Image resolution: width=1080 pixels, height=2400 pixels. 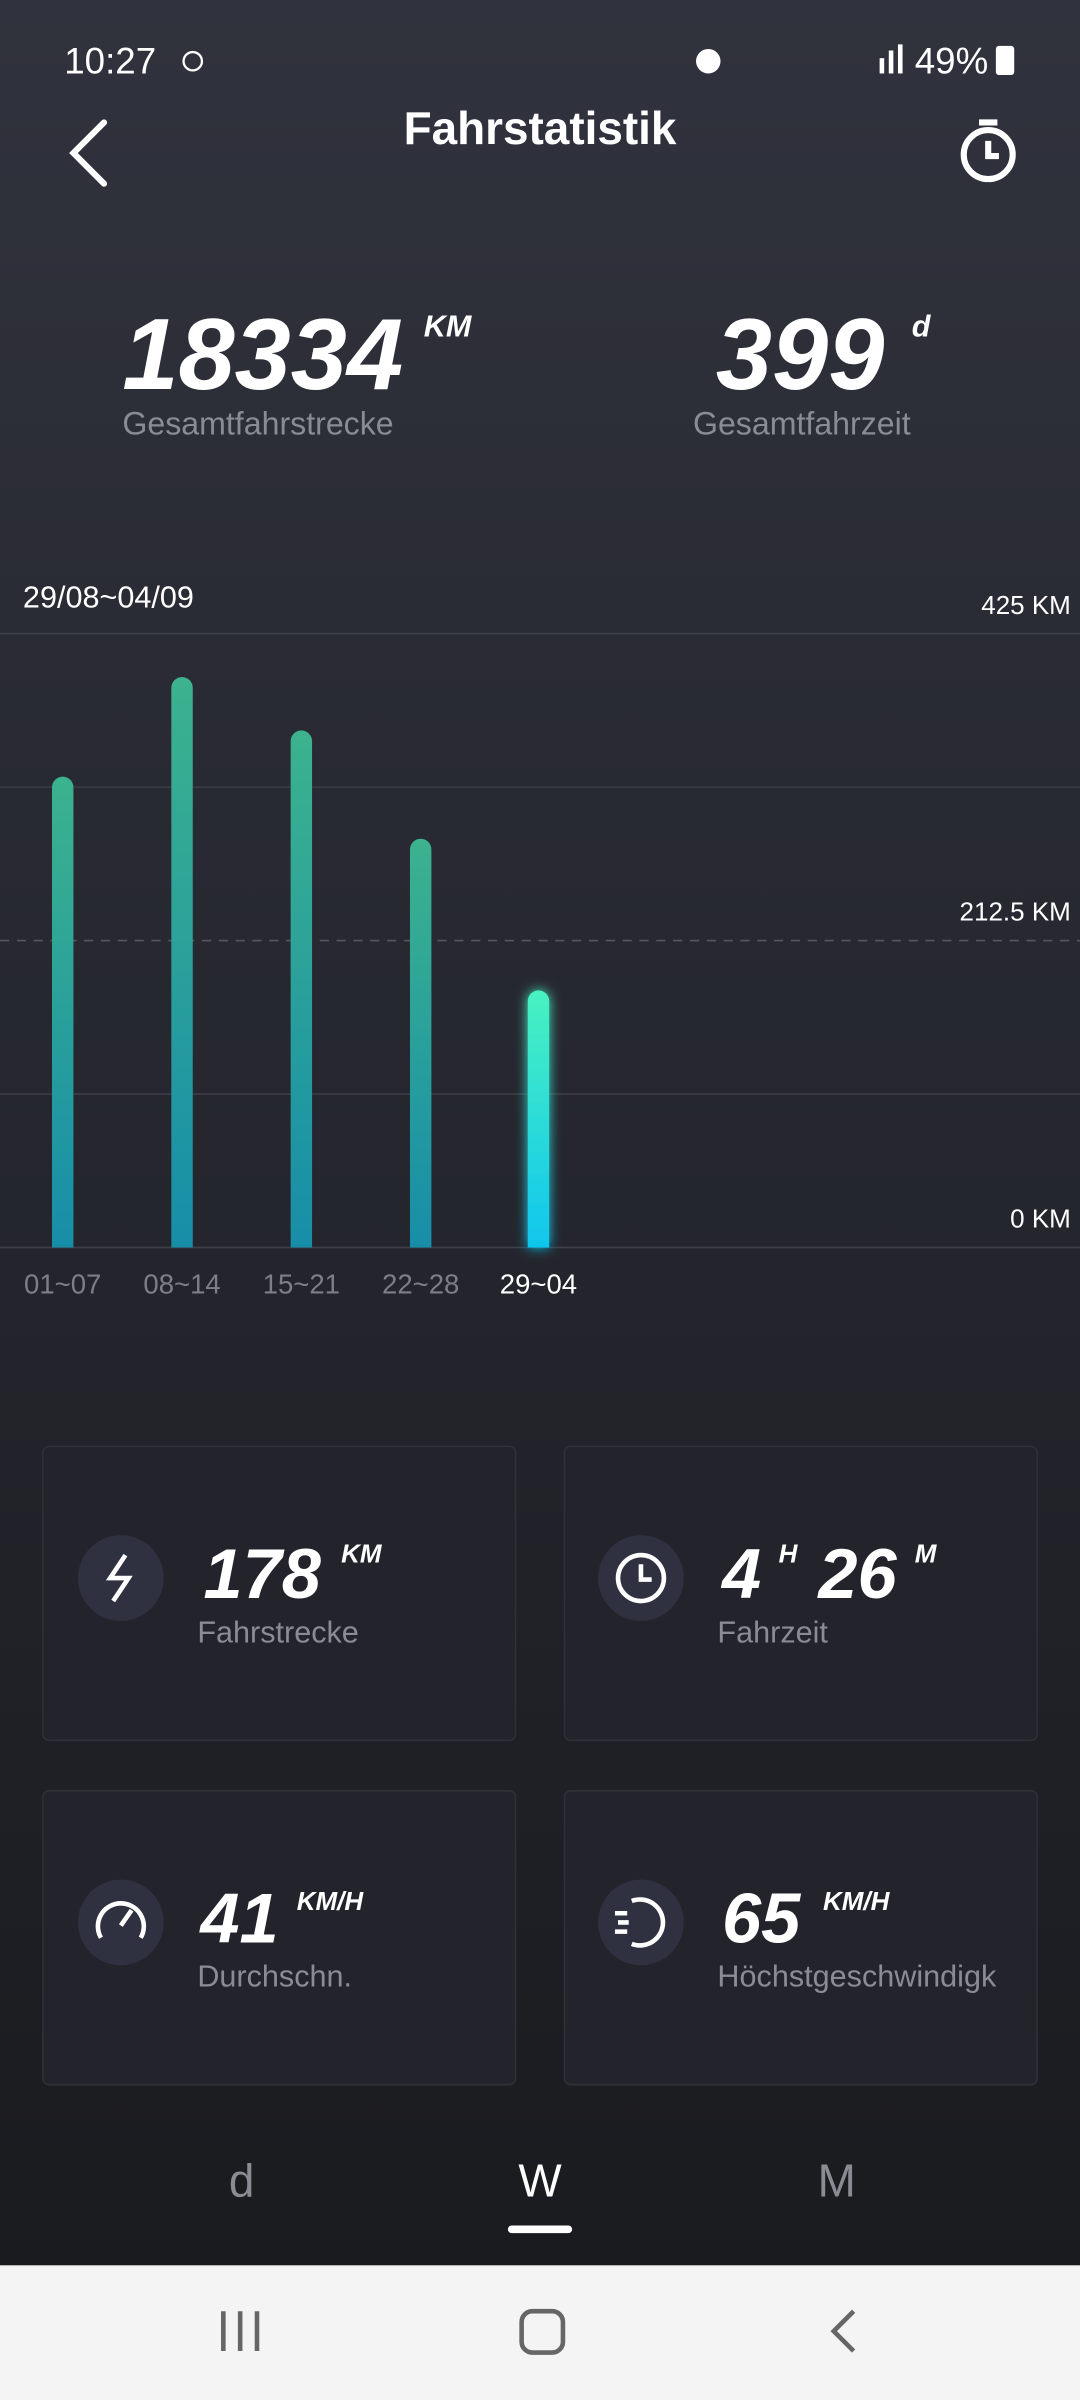 I want to click on card-value: 41, so click(x=238, y=1917).